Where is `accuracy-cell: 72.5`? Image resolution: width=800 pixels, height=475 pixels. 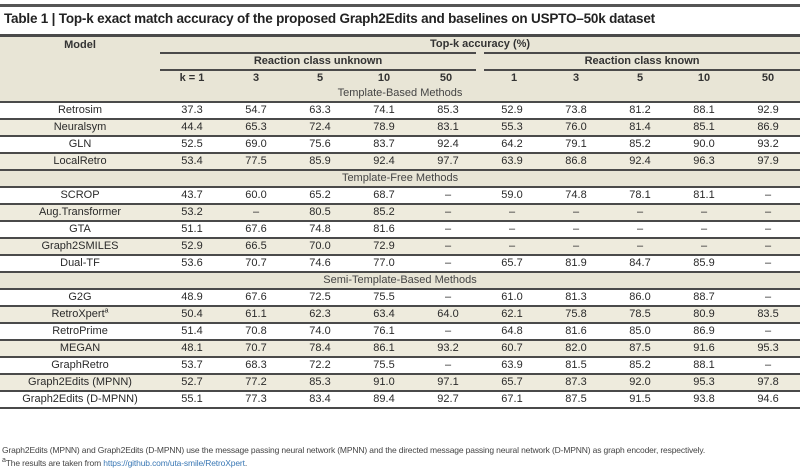
accuracy-cell: 72.5 is located at coordinates (320, 298).